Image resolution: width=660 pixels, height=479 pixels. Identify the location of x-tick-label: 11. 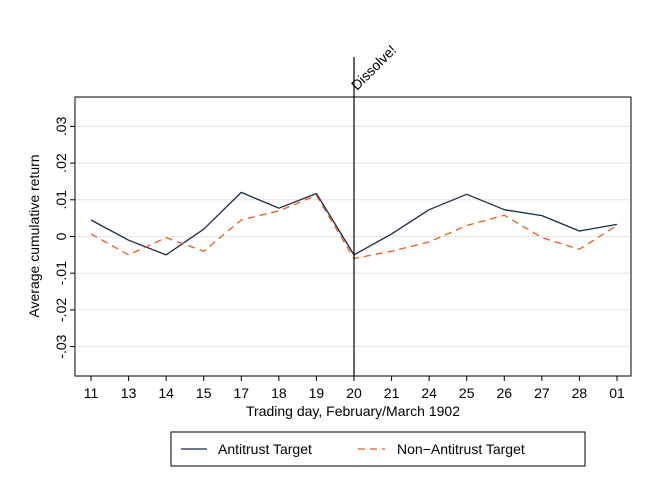
(91, 393).